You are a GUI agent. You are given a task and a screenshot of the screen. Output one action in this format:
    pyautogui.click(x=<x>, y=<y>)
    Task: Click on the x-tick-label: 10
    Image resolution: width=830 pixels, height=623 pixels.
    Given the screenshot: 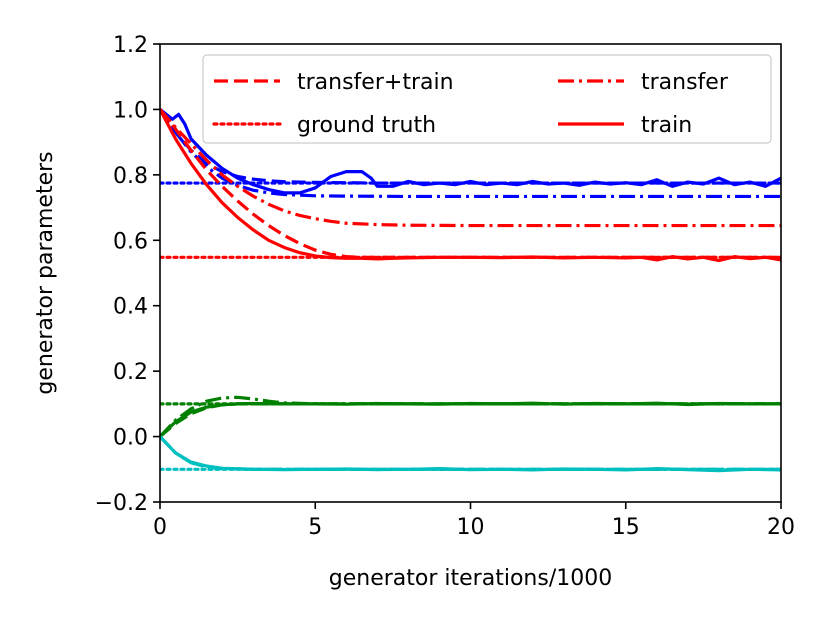 What is the action you would take?
    pyautogui.click(x=471, y=527)
    